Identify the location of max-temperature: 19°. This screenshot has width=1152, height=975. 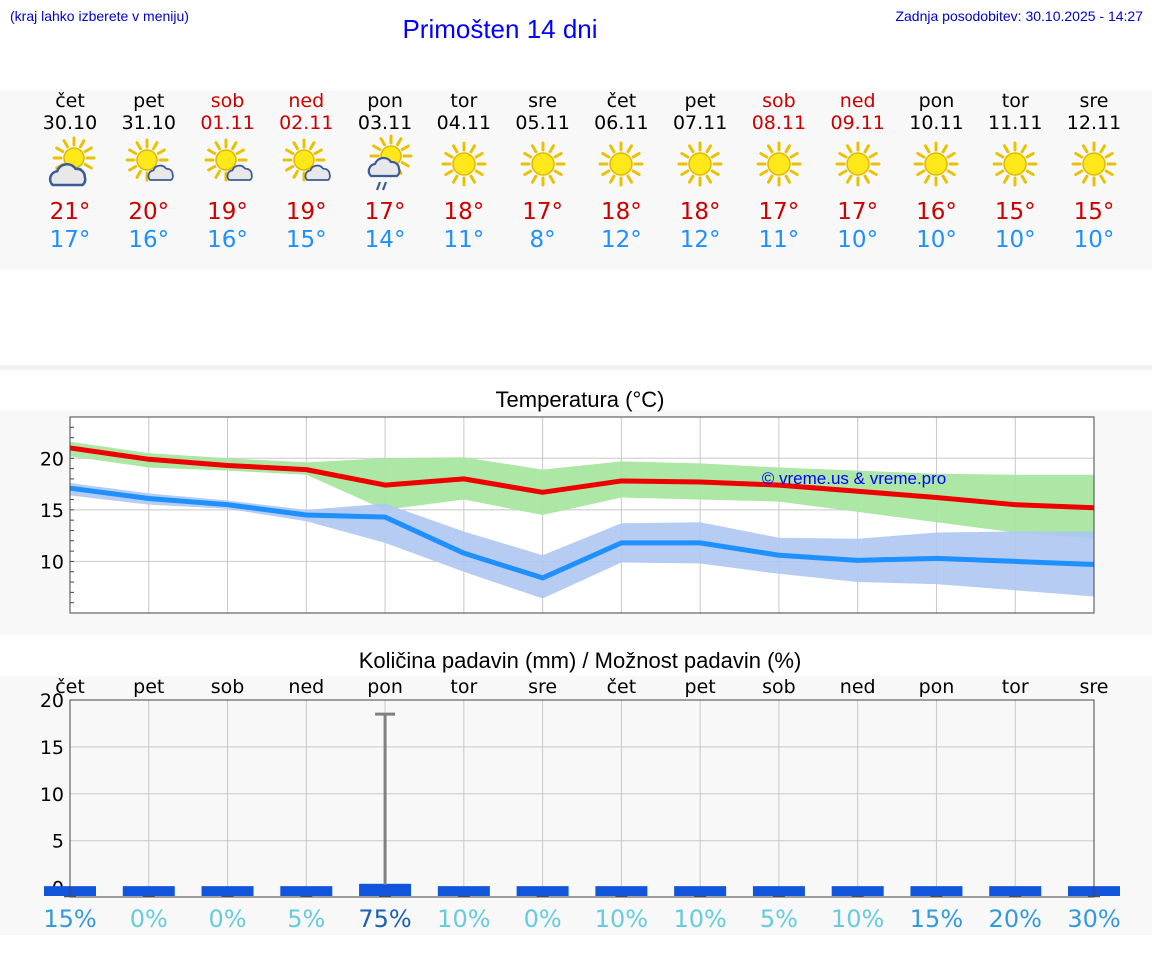
(306, 212).